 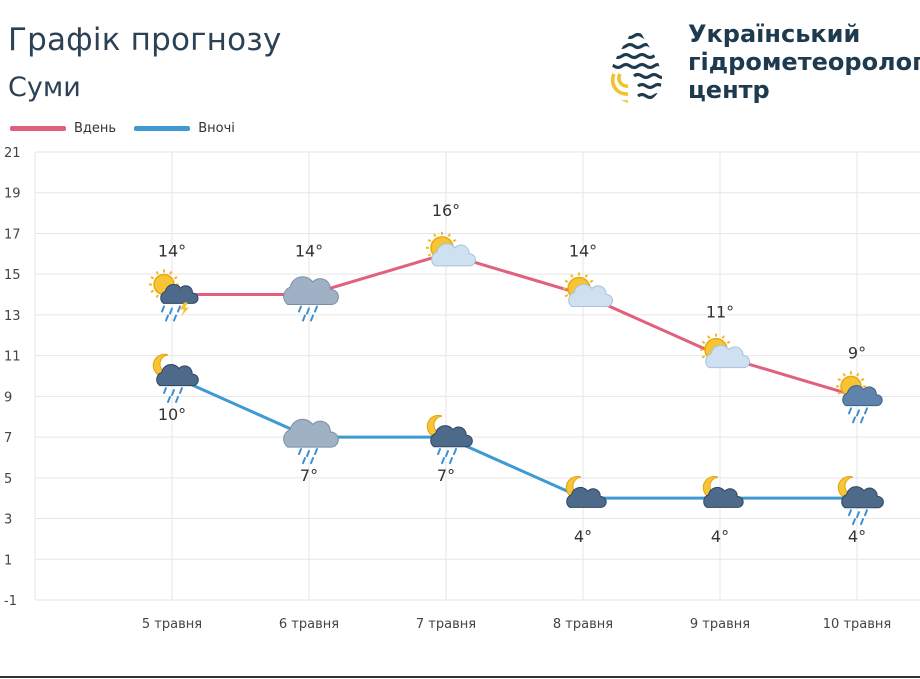 What do you see at coordinates (8, 520) in the screenshot?
I see `y-tick-label: 3` at bounding box center [8, 520].